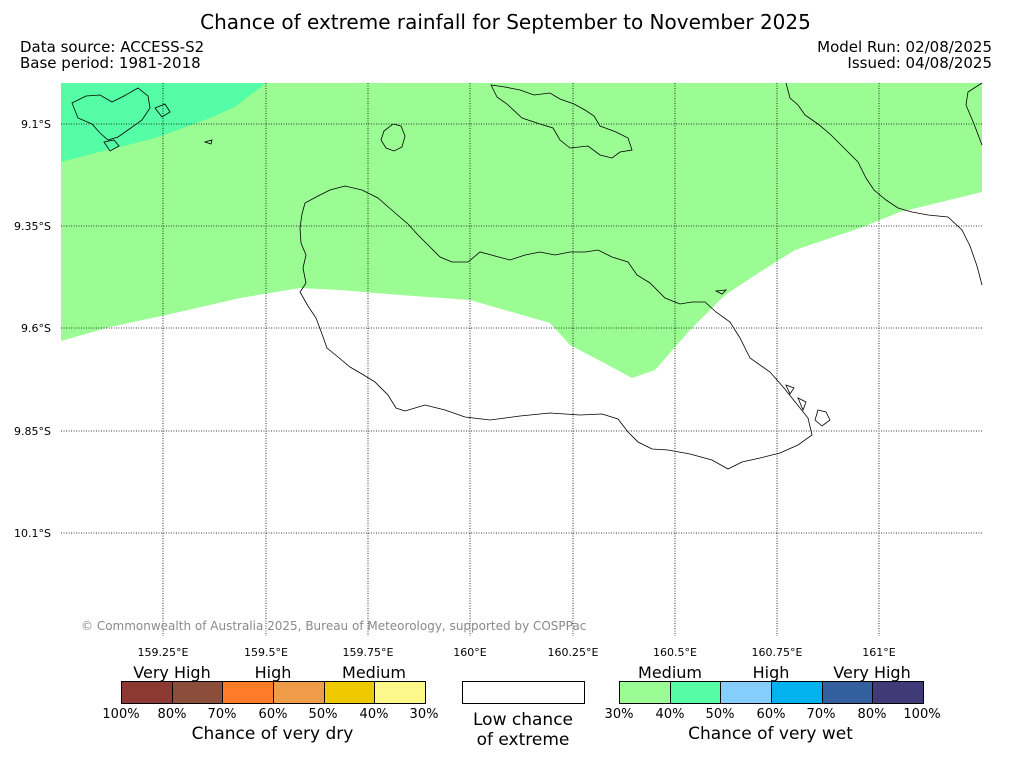 The height and width of the screenshot is (758, 1011). Describe the element at coordinates (36, 328) in the screenshot. I see `lat-label: 9.6°S` at that location.